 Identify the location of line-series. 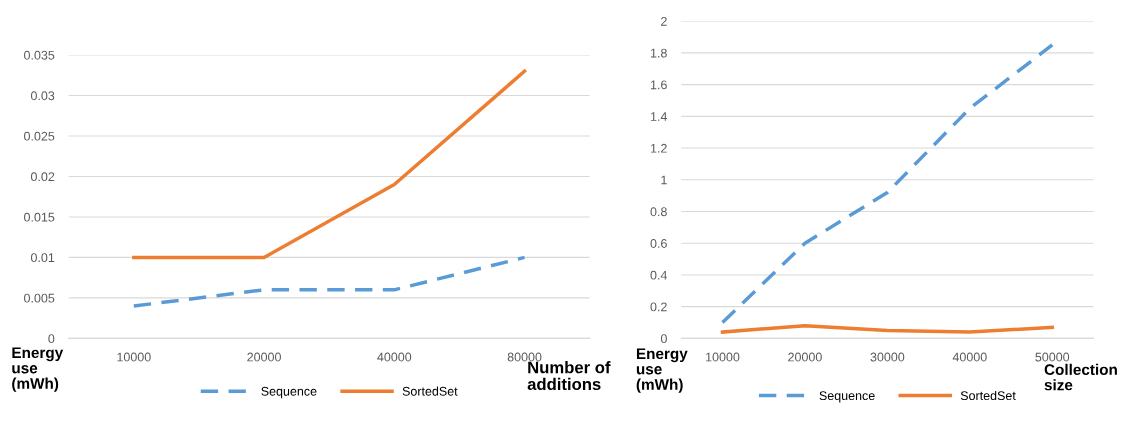
(887, 328).